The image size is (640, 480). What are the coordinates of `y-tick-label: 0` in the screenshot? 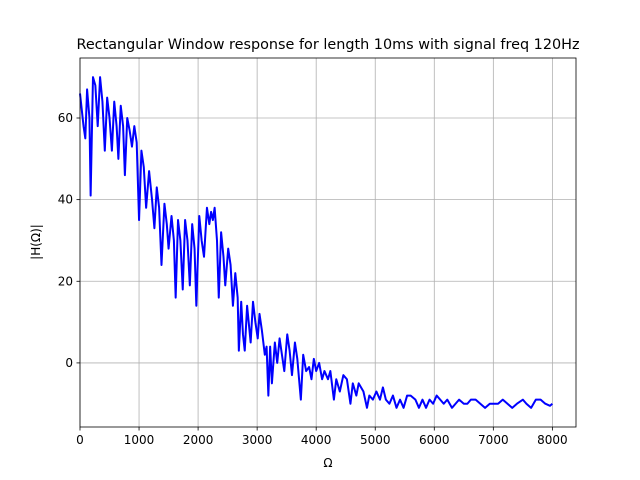 It's located at (69, 363).